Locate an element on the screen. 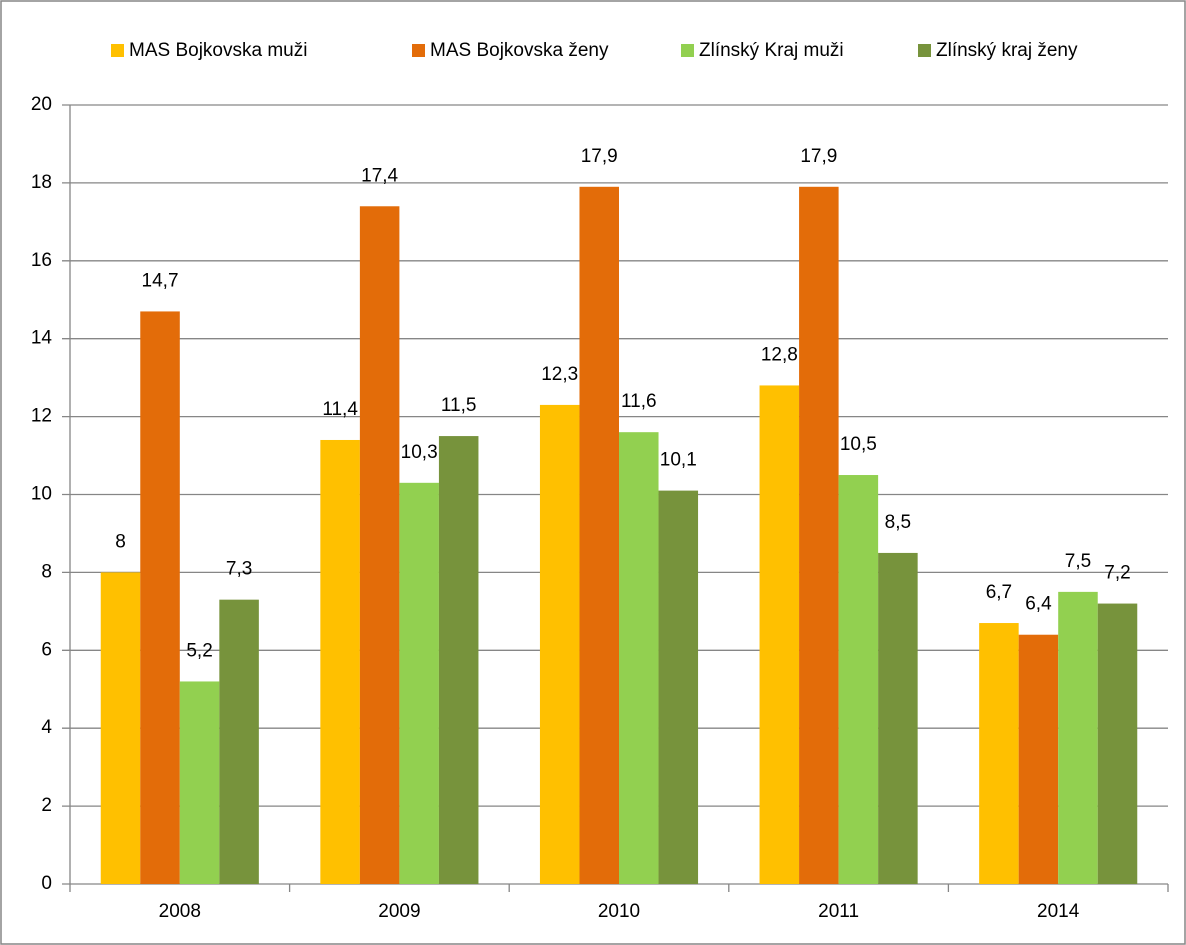 The height and width of the screenshot is (945, 1186). y-tick-label: 14 is located at coordinates (42, 338).